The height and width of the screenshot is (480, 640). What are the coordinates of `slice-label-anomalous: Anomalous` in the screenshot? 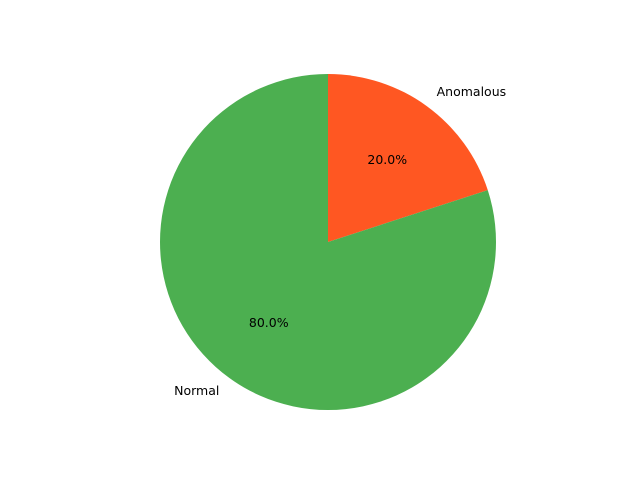 It's located at (472, 91).